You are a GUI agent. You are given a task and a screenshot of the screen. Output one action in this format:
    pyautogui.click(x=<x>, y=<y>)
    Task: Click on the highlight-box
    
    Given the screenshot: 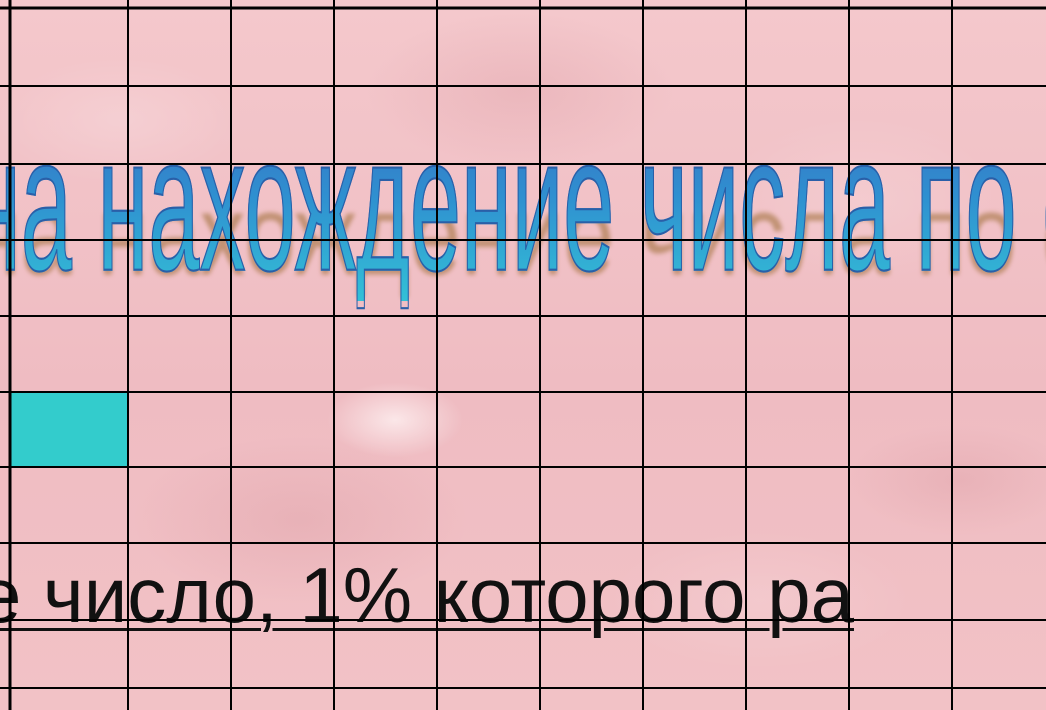 What is the action you would take?
    pyautogui.click(x=68, y=429)
    